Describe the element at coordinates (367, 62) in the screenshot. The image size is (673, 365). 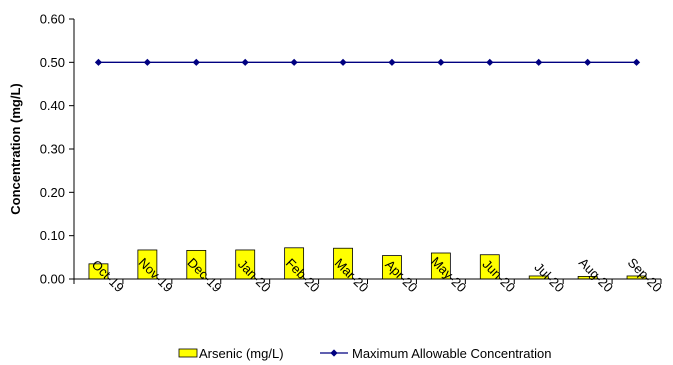
I see `max-allowable-line` at that location.